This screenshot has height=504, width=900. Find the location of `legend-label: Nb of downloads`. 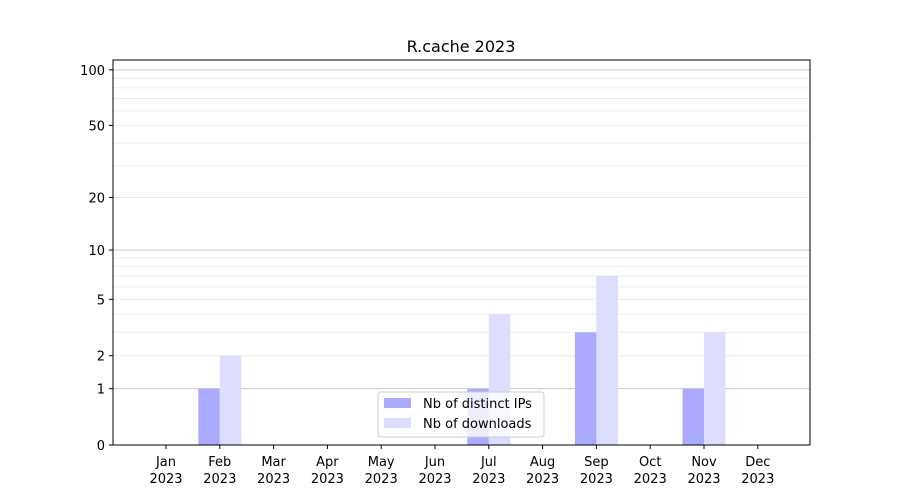

legend-label: Nb of downloads is located at coordinates (477, 424).